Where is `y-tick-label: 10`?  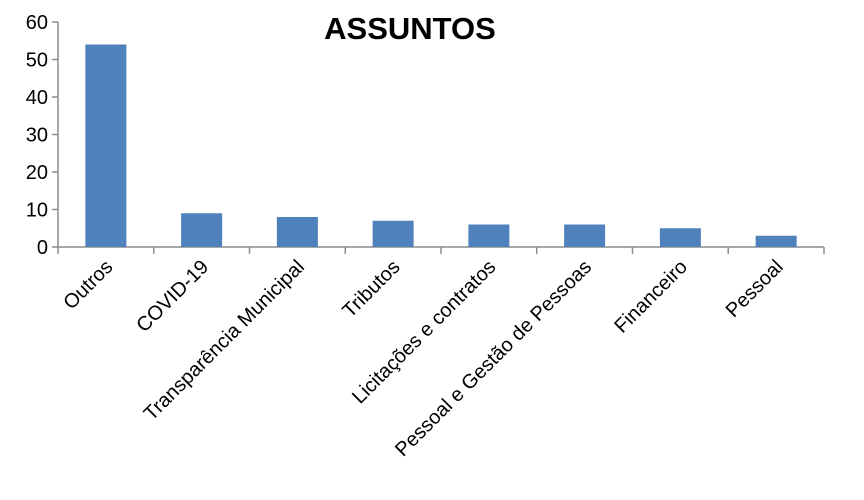 y-tick-label: 10 is located at coordinates (37, 211).